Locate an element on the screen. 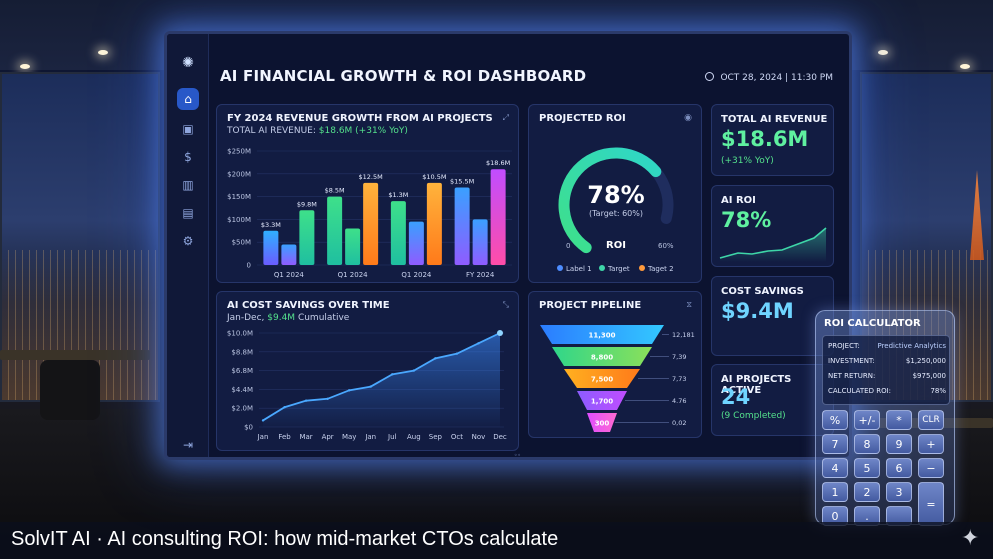  y-tick-label: $250M is located at coordinates (239, 152).